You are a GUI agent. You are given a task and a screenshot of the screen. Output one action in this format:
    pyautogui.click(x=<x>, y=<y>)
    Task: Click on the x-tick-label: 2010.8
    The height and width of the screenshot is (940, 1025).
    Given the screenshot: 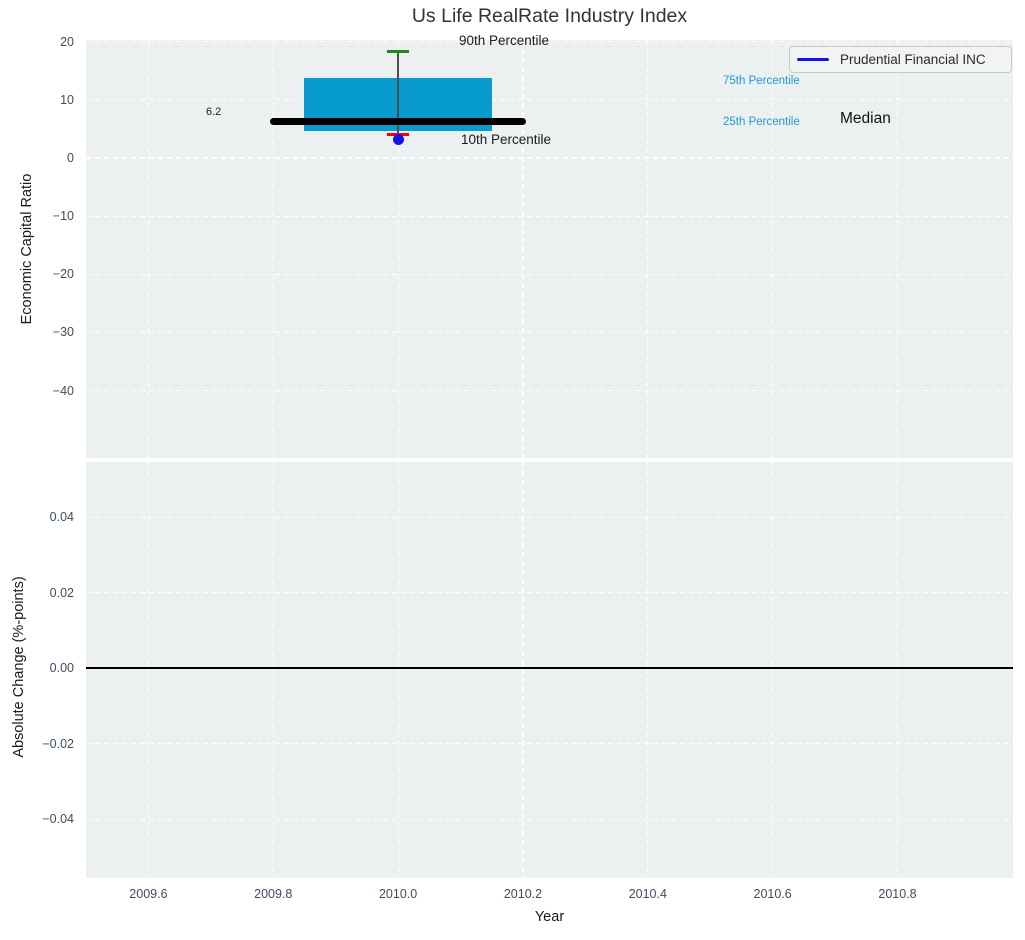 What is the action you would take?
    pyautogui.click(x=897, y=894)
    